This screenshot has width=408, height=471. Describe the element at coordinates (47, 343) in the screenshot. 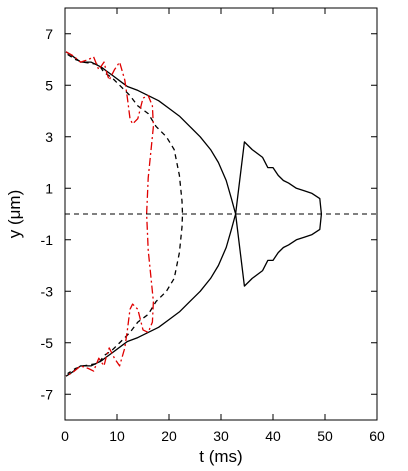

I see `y-tick-label: -5` at that location.